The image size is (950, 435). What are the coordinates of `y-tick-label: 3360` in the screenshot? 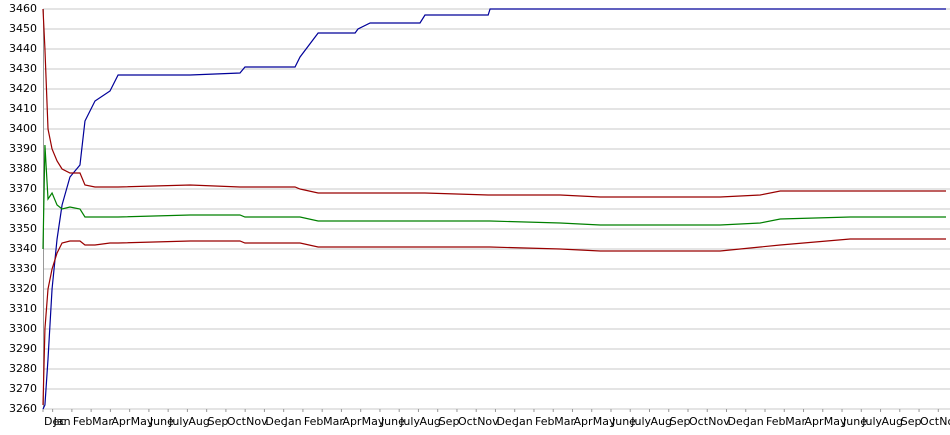 It's located at (23, 208).